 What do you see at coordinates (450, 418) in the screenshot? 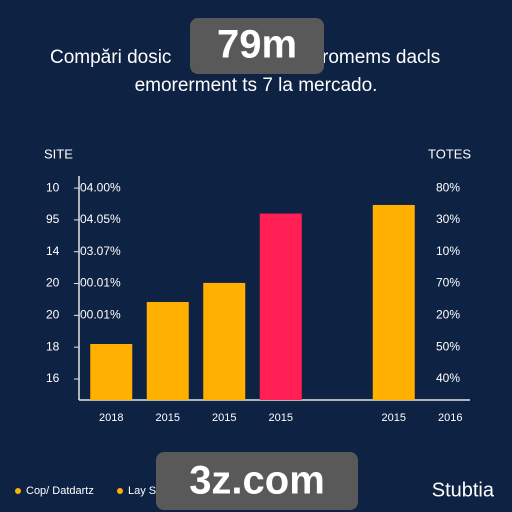
I see `x-tick-label: 2016` at bounding box center [450, 418].